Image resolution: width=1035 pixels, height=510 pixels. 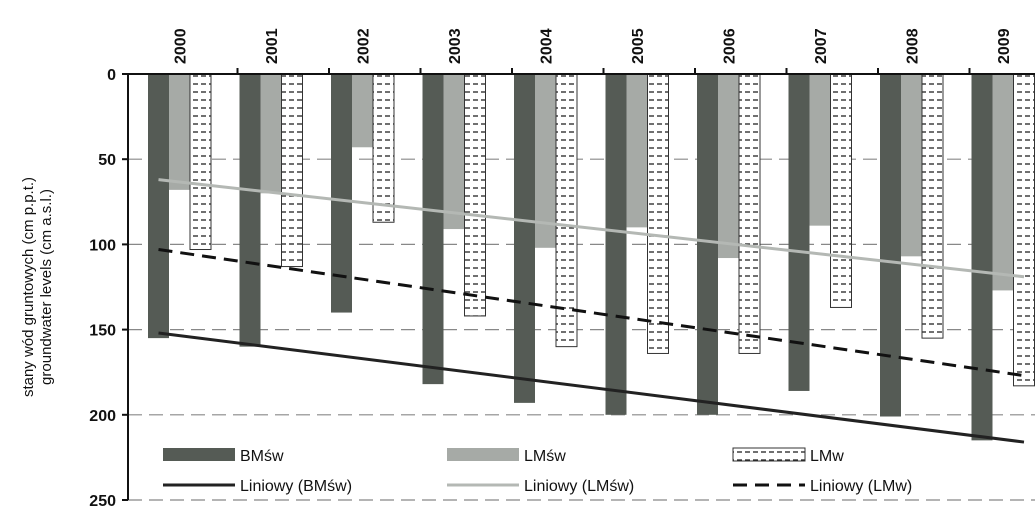 What do you see at coordinates (179, 132) in the screenshot?
I see `bar-LMśw-2000` at bounding box center [179, 132].